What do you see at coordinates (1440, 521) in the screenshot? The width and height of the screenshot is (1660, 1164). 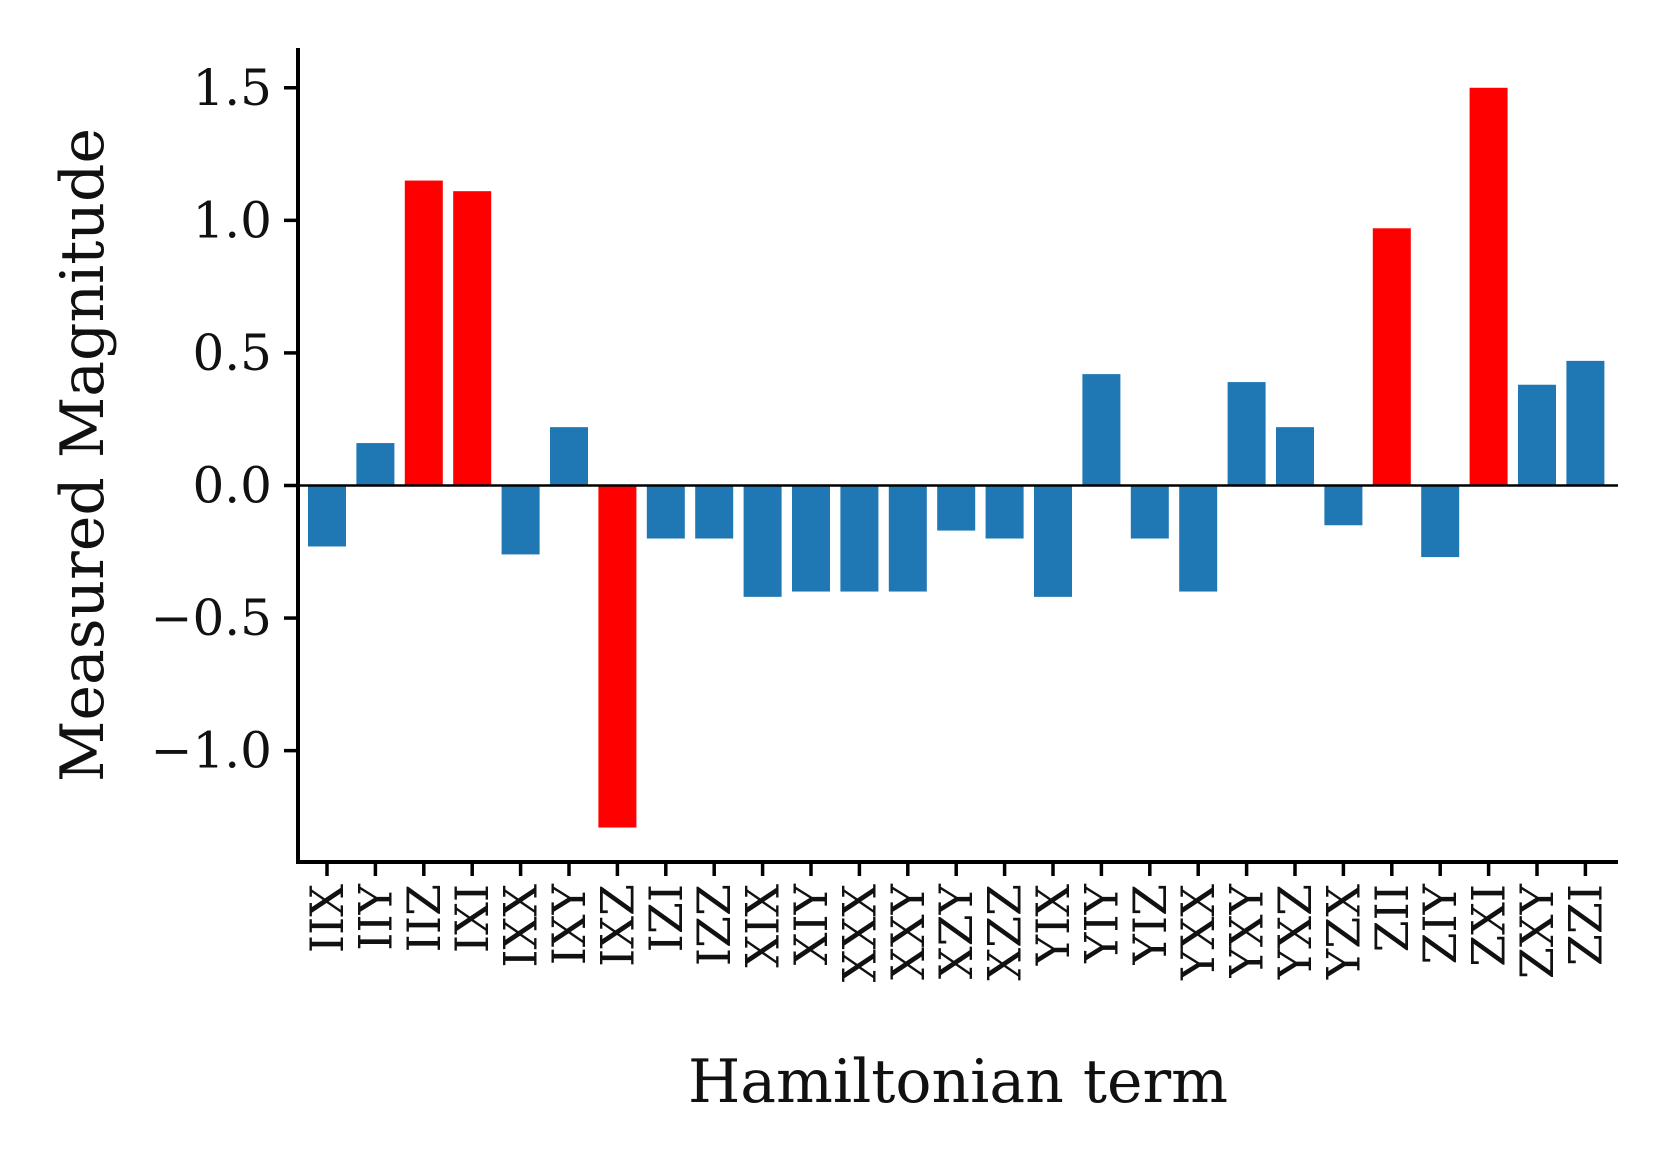 I see `bar-ZIY` at bounding box center [1440, 521].